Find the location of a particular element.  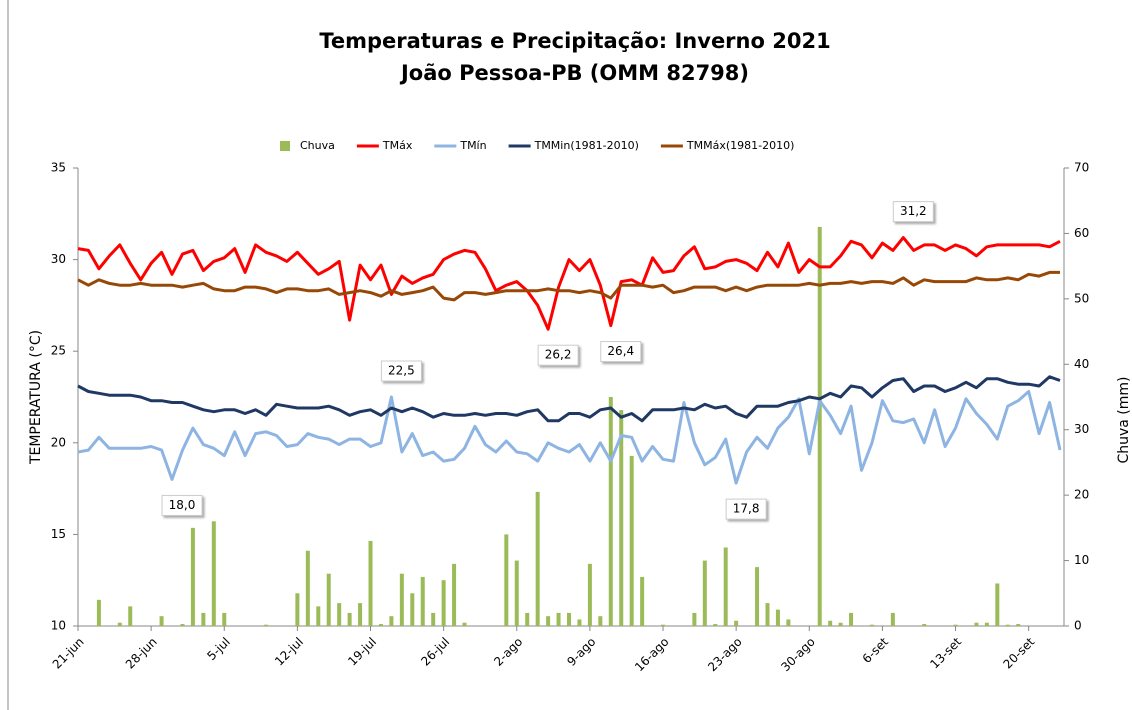

data-label: 17,8 is located at coordinates (746, 509).